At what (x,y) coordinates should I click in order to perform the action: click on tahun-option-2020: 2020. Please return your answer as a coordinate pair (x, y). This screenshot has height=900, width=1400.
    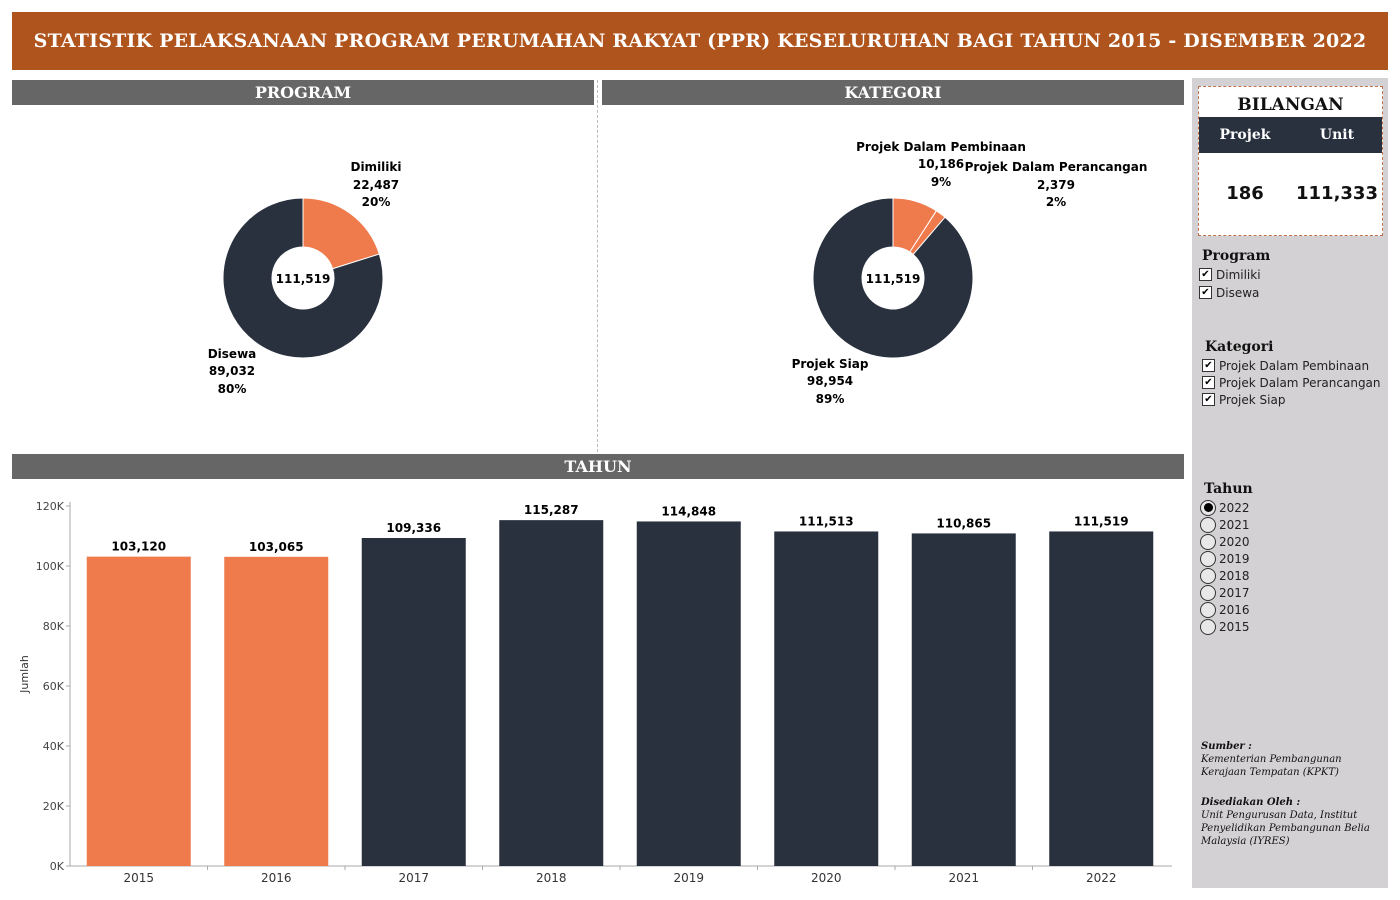
    Looking at the image, I should click on (1225, 541).